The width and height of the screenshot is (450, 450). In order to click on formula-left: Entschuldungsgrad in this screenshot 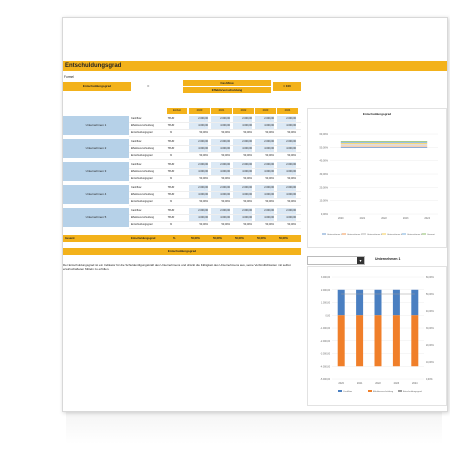, I will do `click(97, 86)`.